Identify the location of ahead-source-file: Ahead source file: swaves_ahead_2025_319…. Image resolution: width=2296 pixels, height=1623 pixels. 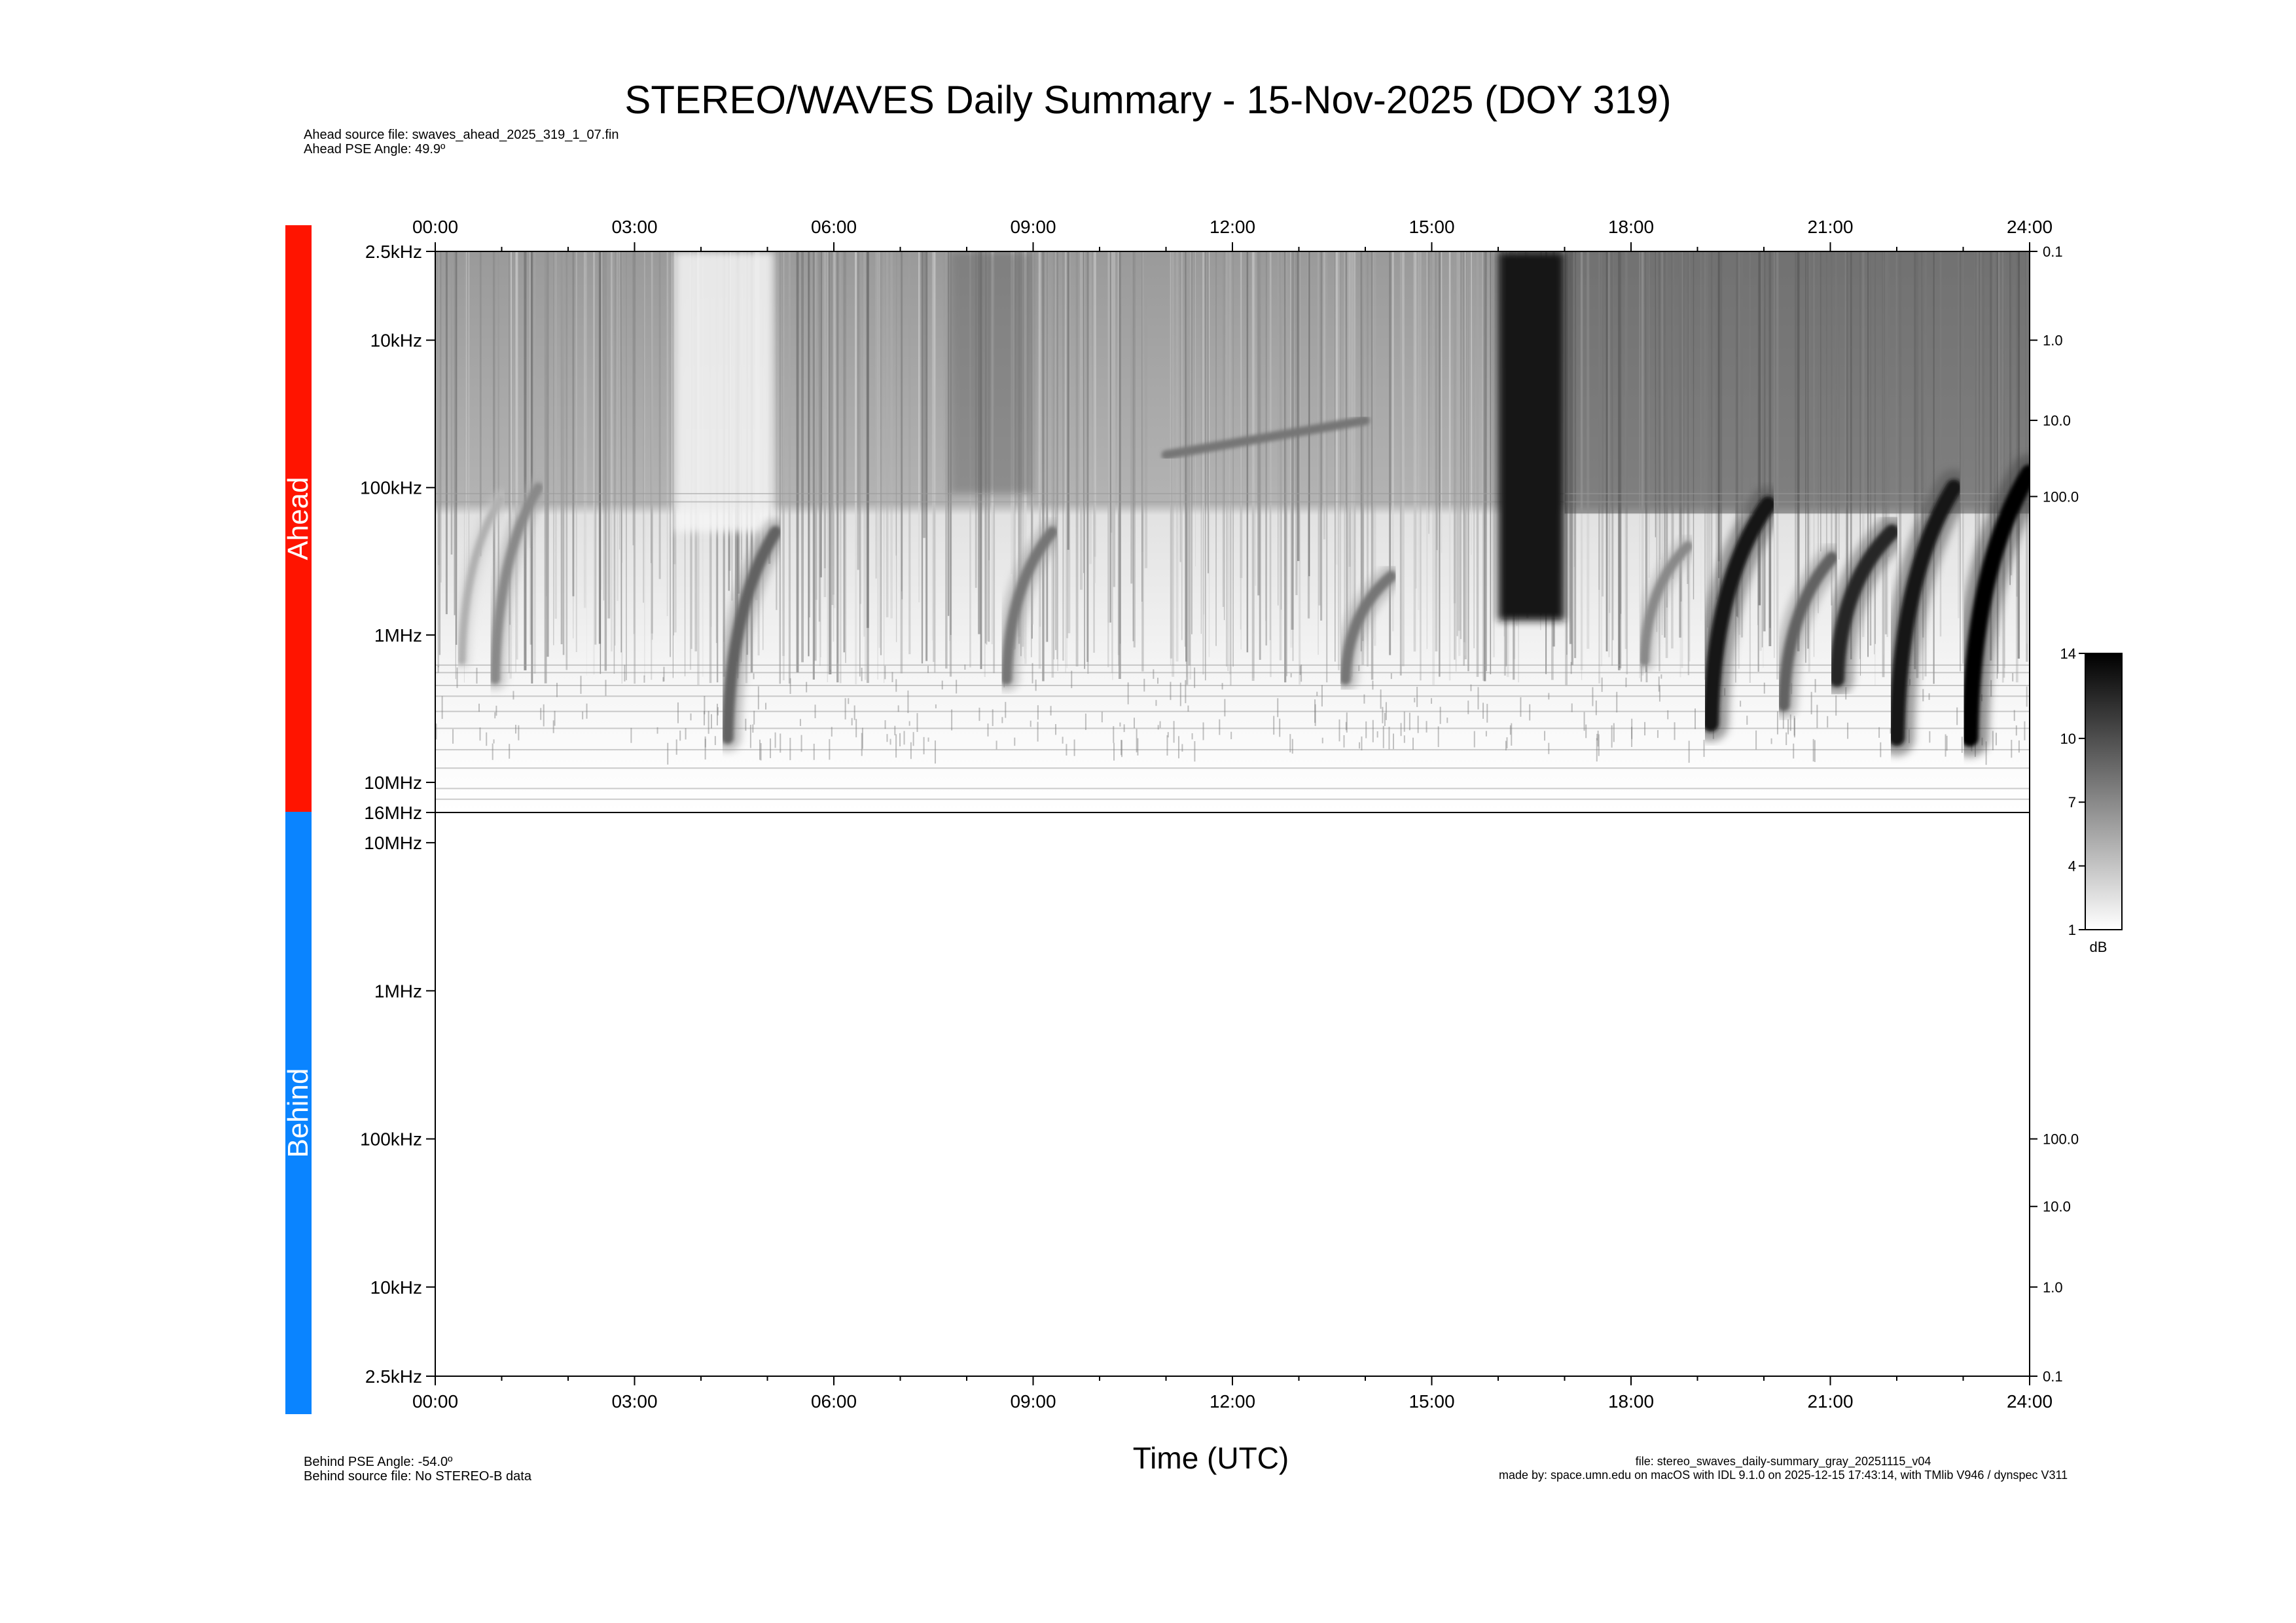
(461, 135).